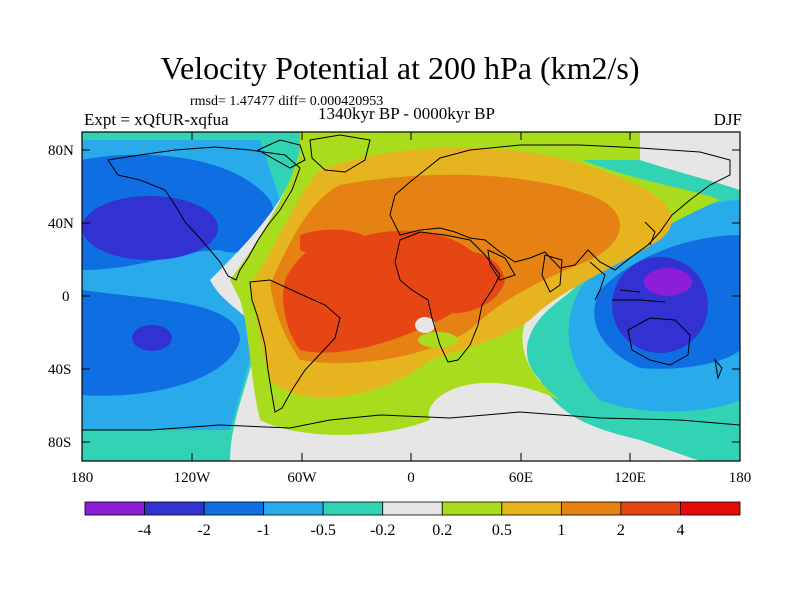  I want to click on colorbar-label-5: 0.2, so click(442, 530).